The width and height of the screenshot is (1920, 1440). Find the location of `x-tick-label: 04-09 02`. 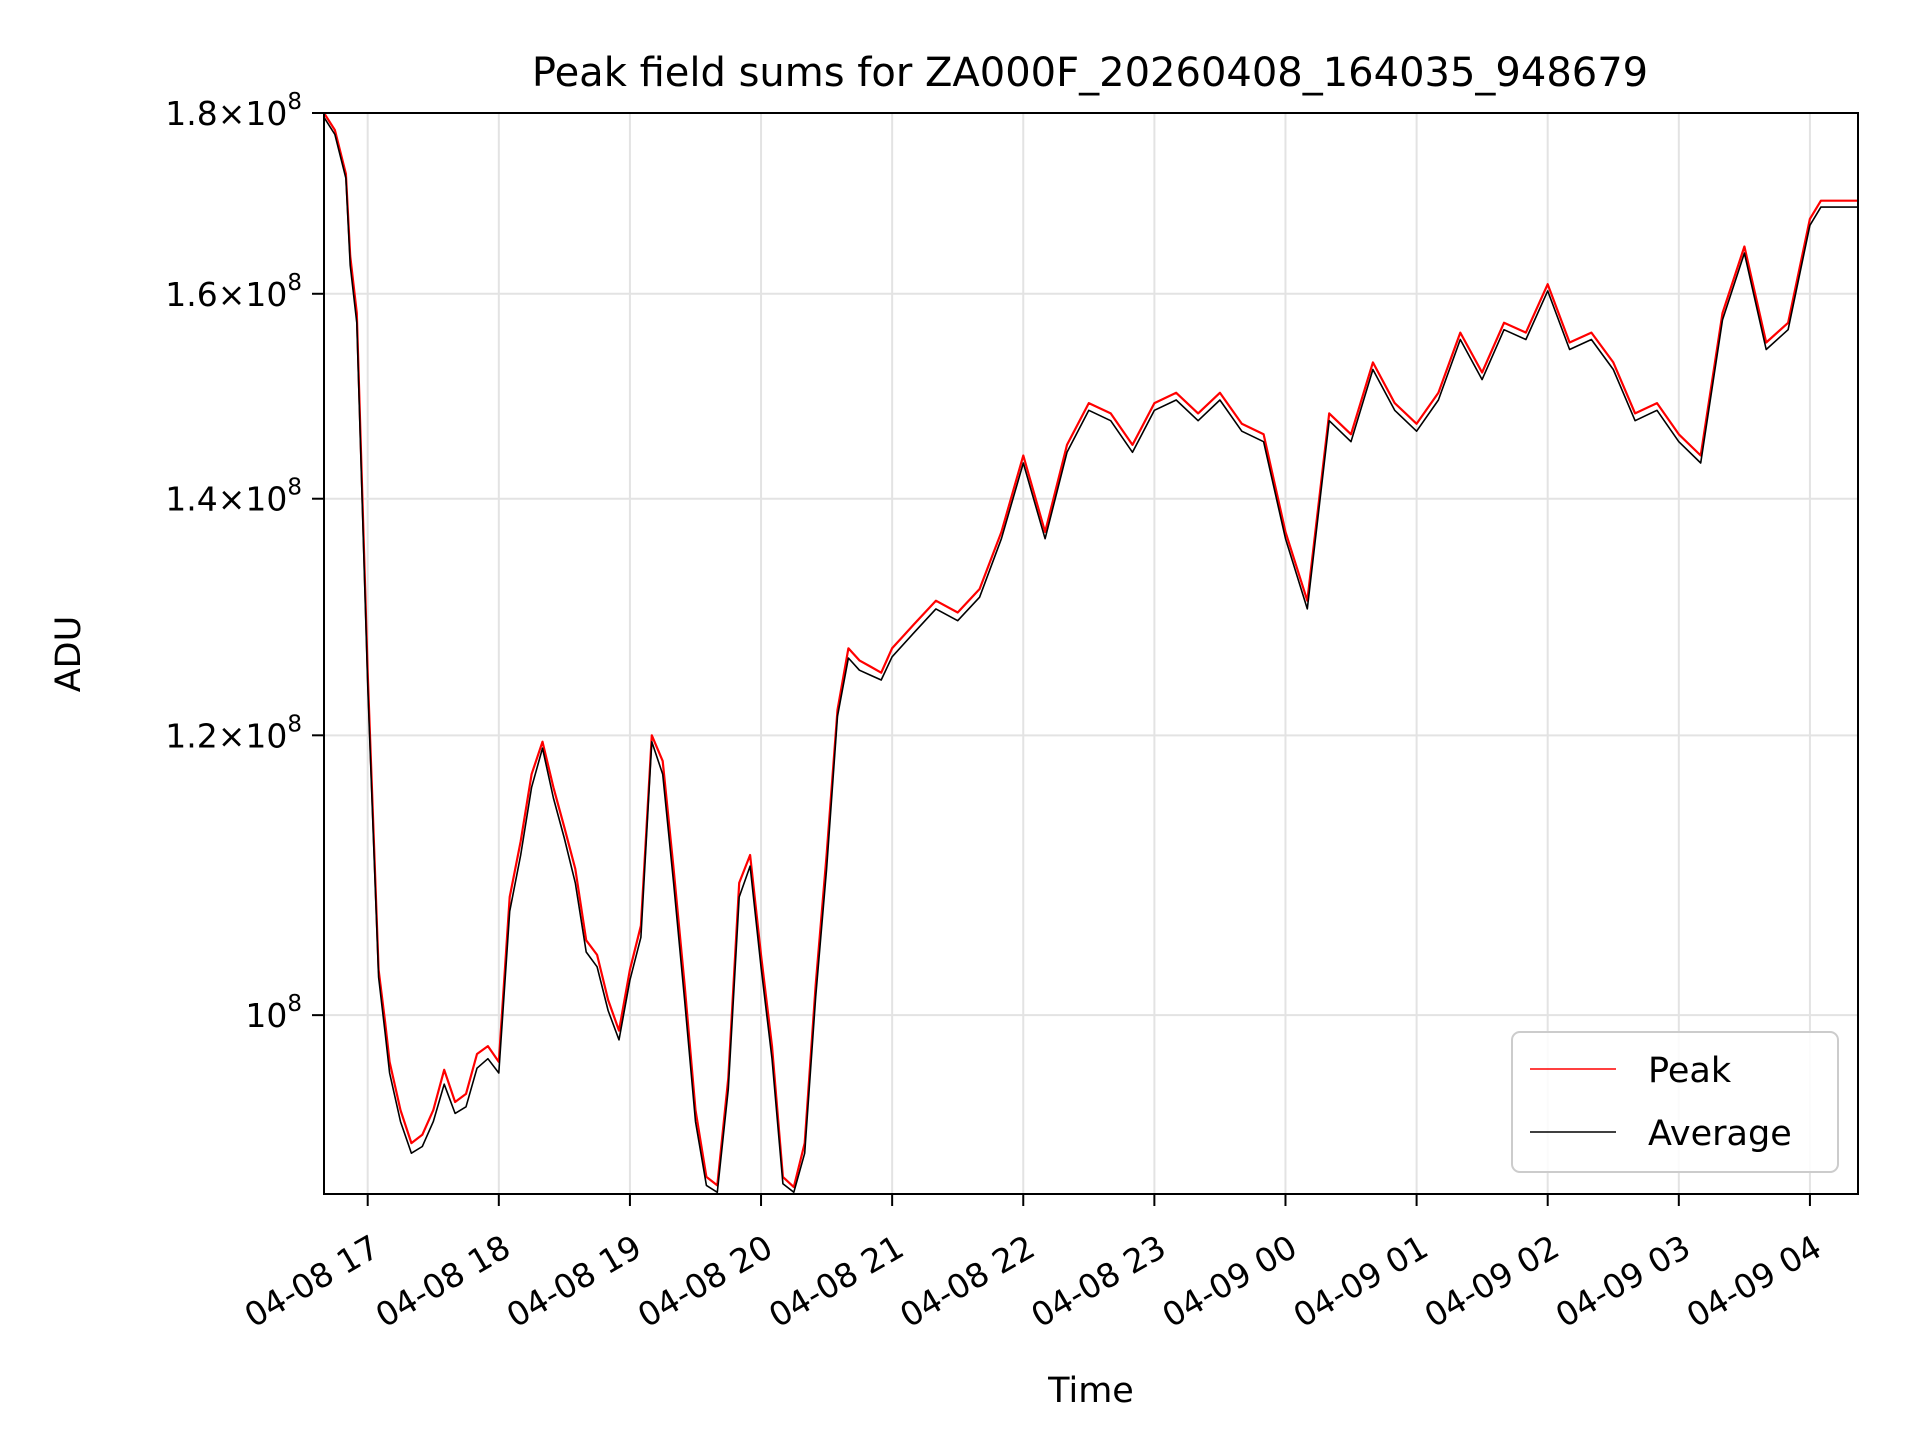

x-tick-label: 04-09 02 is located at coordinates (1492, 1281).